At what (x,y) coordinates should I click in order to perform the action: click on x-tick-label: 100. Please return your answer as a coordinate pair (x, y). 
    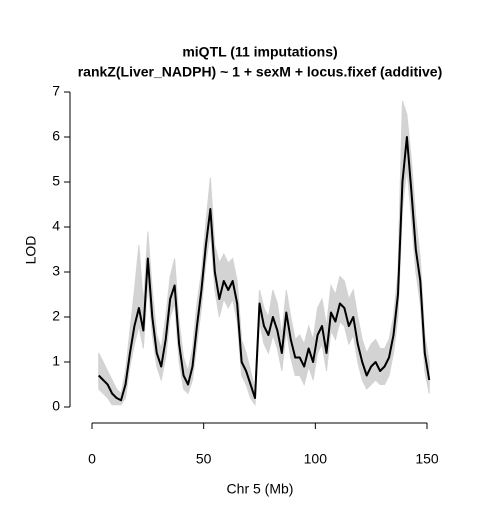
    Looking at the image, I should click on (316, 459).